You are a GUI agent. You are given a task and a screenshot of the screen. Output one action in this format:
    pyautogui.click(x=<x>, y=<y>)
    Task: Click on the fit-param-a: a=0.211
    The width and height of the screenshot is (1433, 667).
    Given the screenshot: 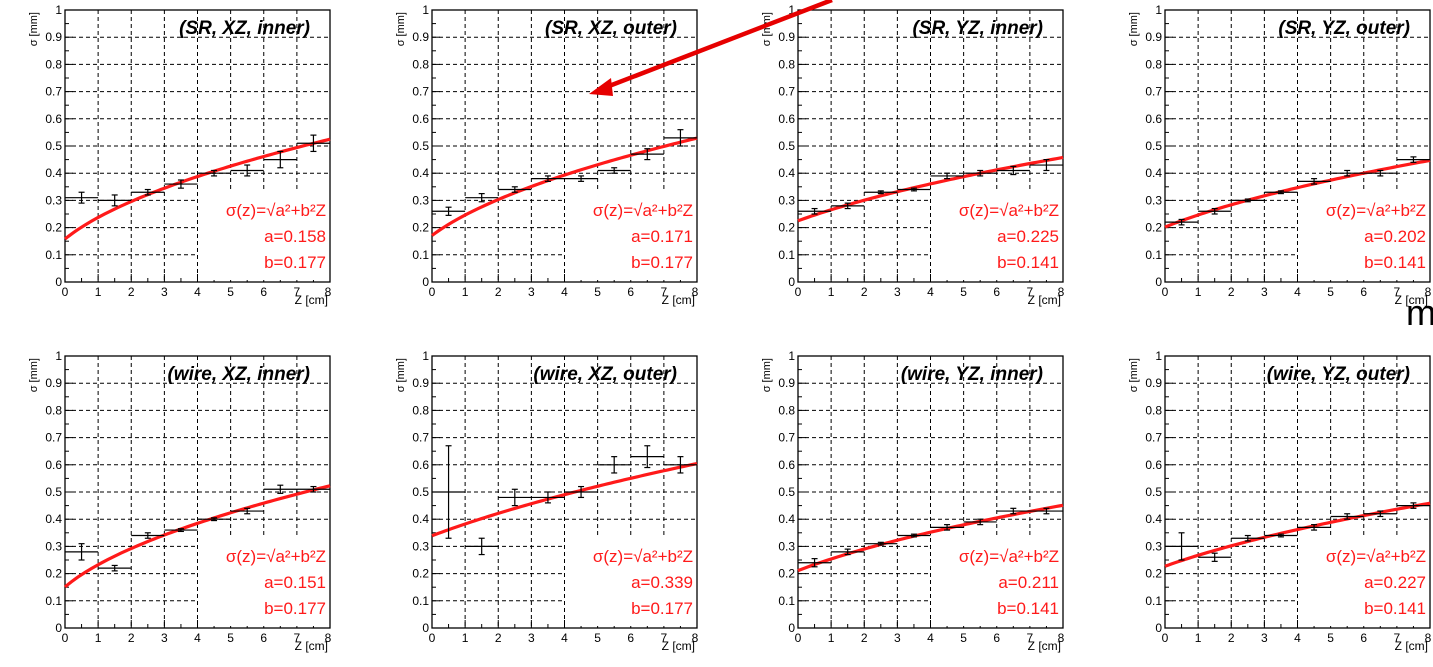 What is the action you would take?
    pyautogui.click(x=1028, y=582)
    